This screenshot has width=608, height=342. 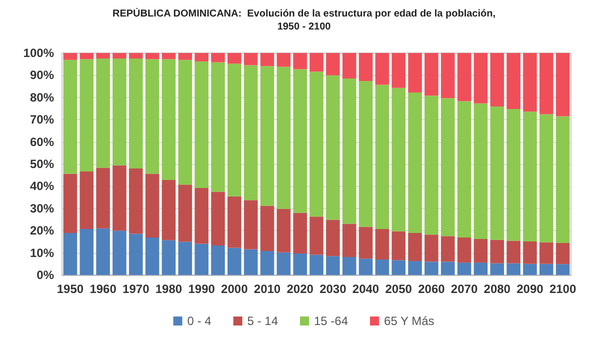 I want to click on x-tick-label: 1960, so click(x=103, y=289).